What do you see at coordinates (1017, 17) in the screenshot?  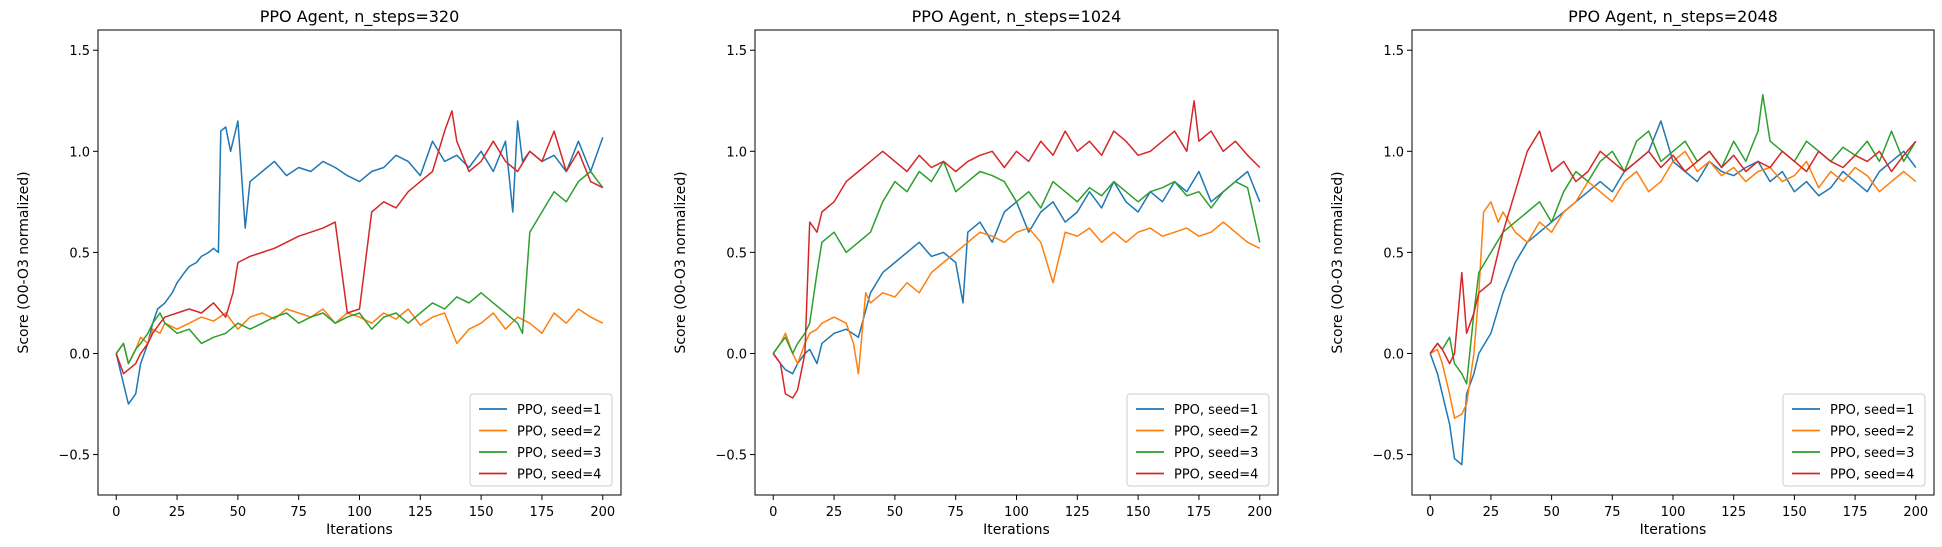 I see `subplot-title: PPO Agent, n_steps=1024` at bounding box center [1017, 17].